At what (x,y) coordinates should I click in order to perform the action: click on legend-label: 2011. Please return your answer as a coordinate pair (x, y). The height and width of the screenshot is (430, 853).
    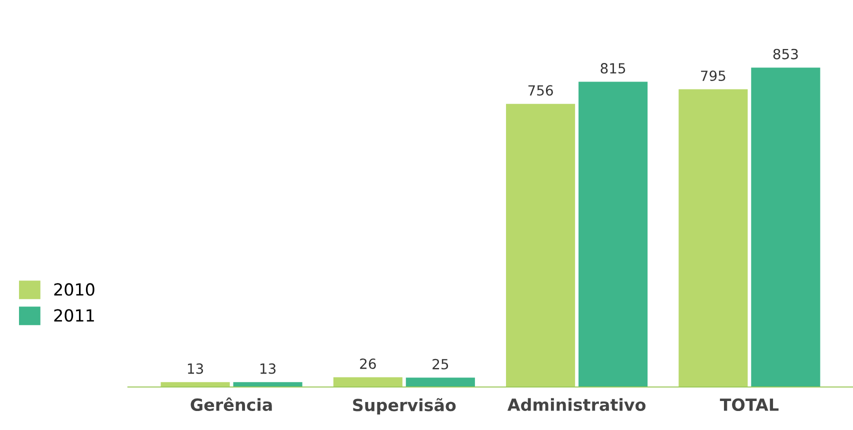
    Looking at the image, I should click on (74, 315).